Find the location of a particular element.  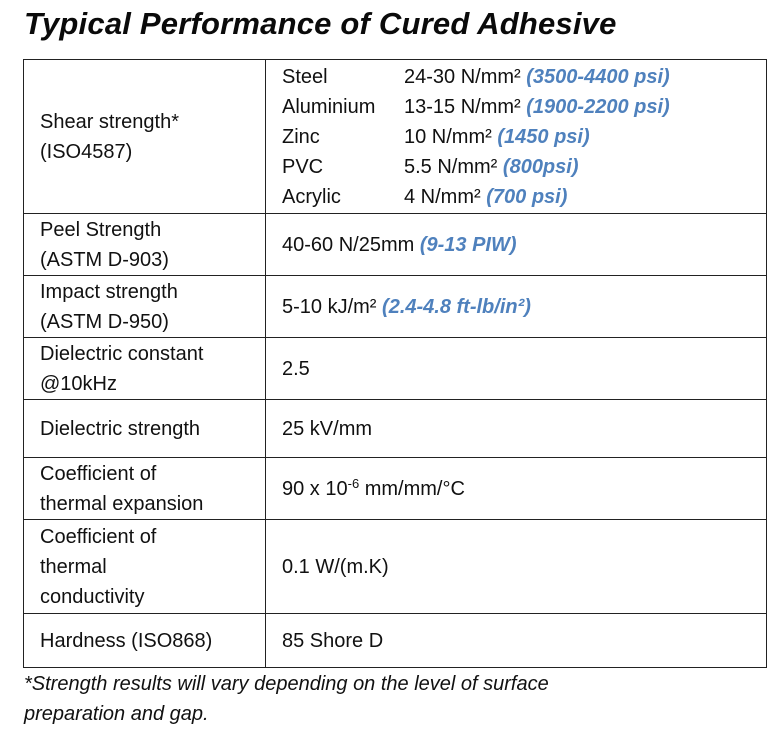

shear-row-pvc: PVC 5.5 N/mm² (800psi) is located at coordinates (524, 167).